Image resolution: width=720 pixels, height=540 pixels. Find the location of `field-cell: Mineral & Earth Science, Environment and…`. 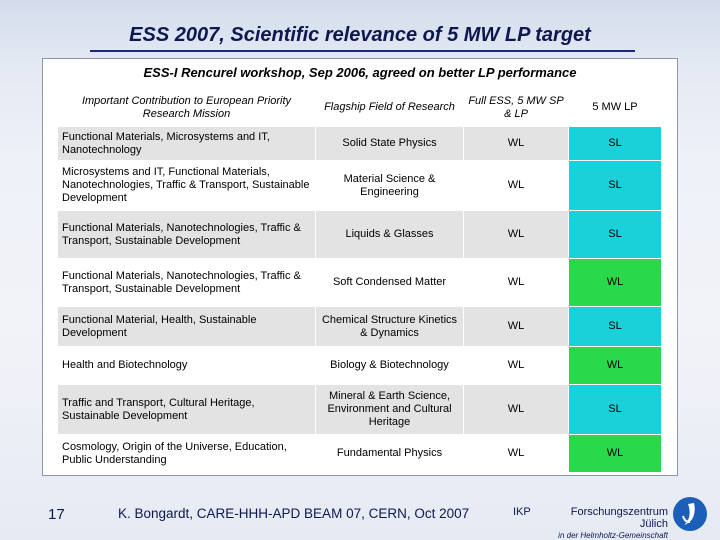

field-cell: Mineral & Earth Science, Environment and… is located at coordinates (389, 409).